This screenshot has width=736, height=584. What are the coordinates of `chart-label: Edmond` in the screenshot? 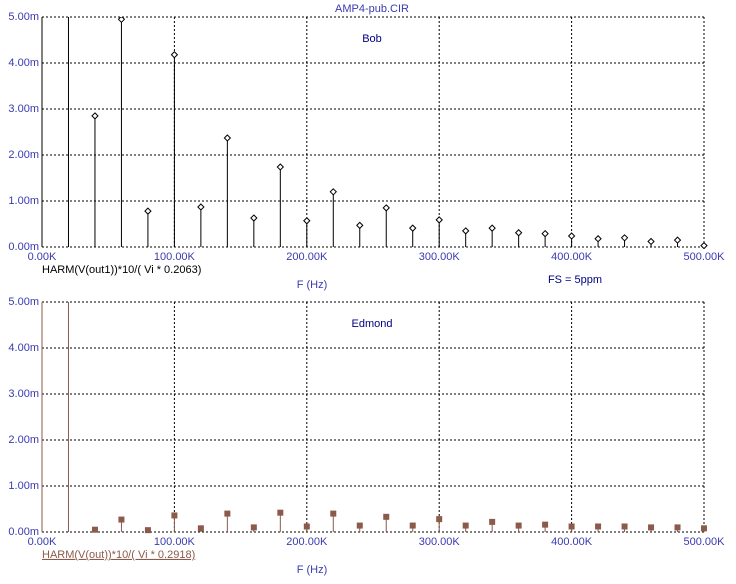 It's located at (372, 324).